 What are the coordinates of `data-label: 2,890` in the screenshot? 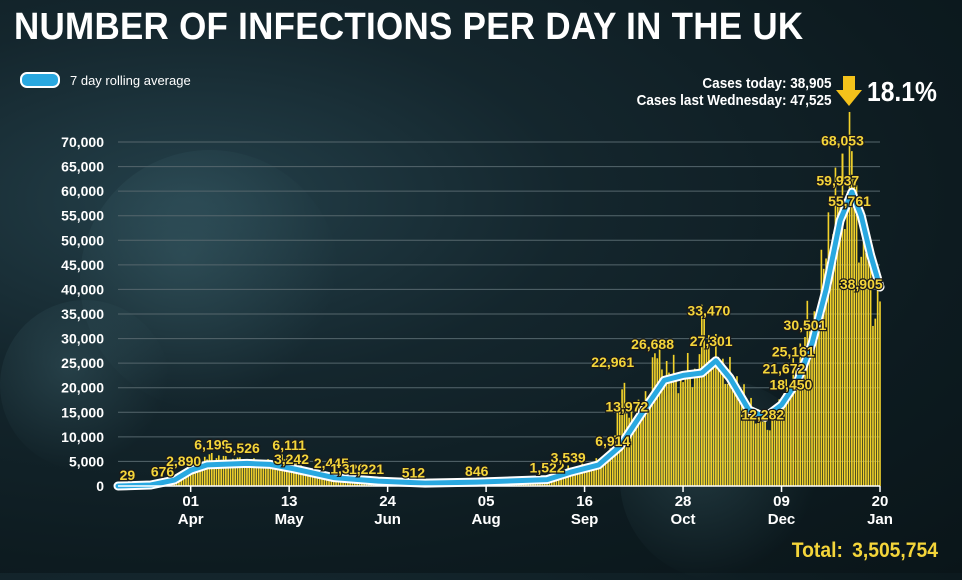 It's located at (183, 461).